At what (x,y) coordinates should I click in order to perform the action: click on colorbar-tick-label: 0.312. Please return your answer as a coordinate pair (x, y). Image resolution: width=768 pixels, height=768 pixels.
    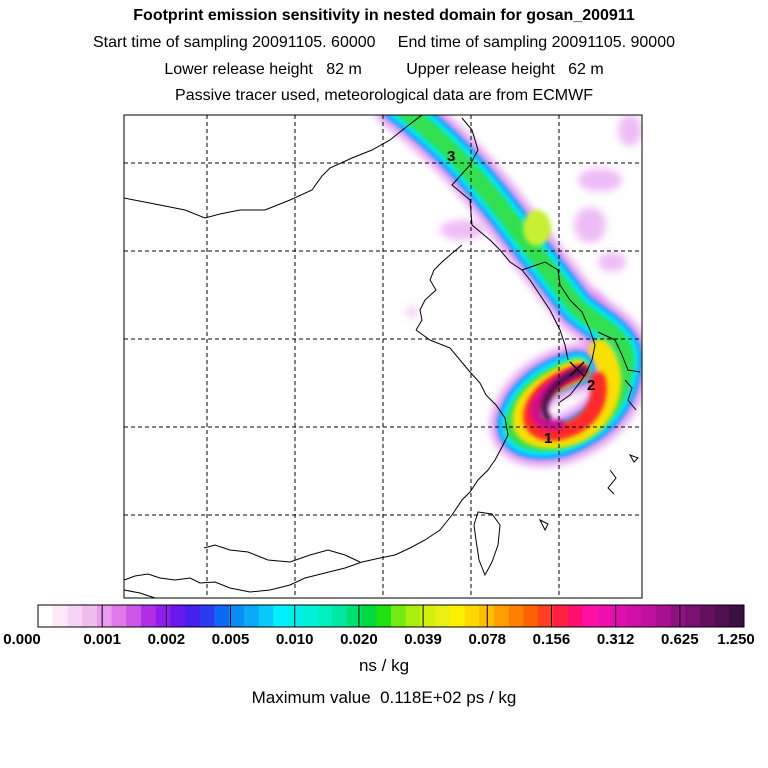
    Looking at the image, I should click on (615, 639).